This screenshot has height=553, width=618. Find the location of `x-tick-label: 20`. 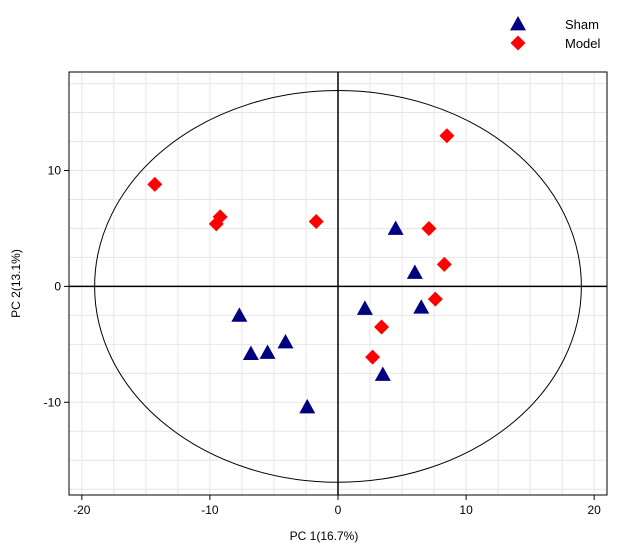

x-tick-label: 20 is located at coordinates (595, 510).